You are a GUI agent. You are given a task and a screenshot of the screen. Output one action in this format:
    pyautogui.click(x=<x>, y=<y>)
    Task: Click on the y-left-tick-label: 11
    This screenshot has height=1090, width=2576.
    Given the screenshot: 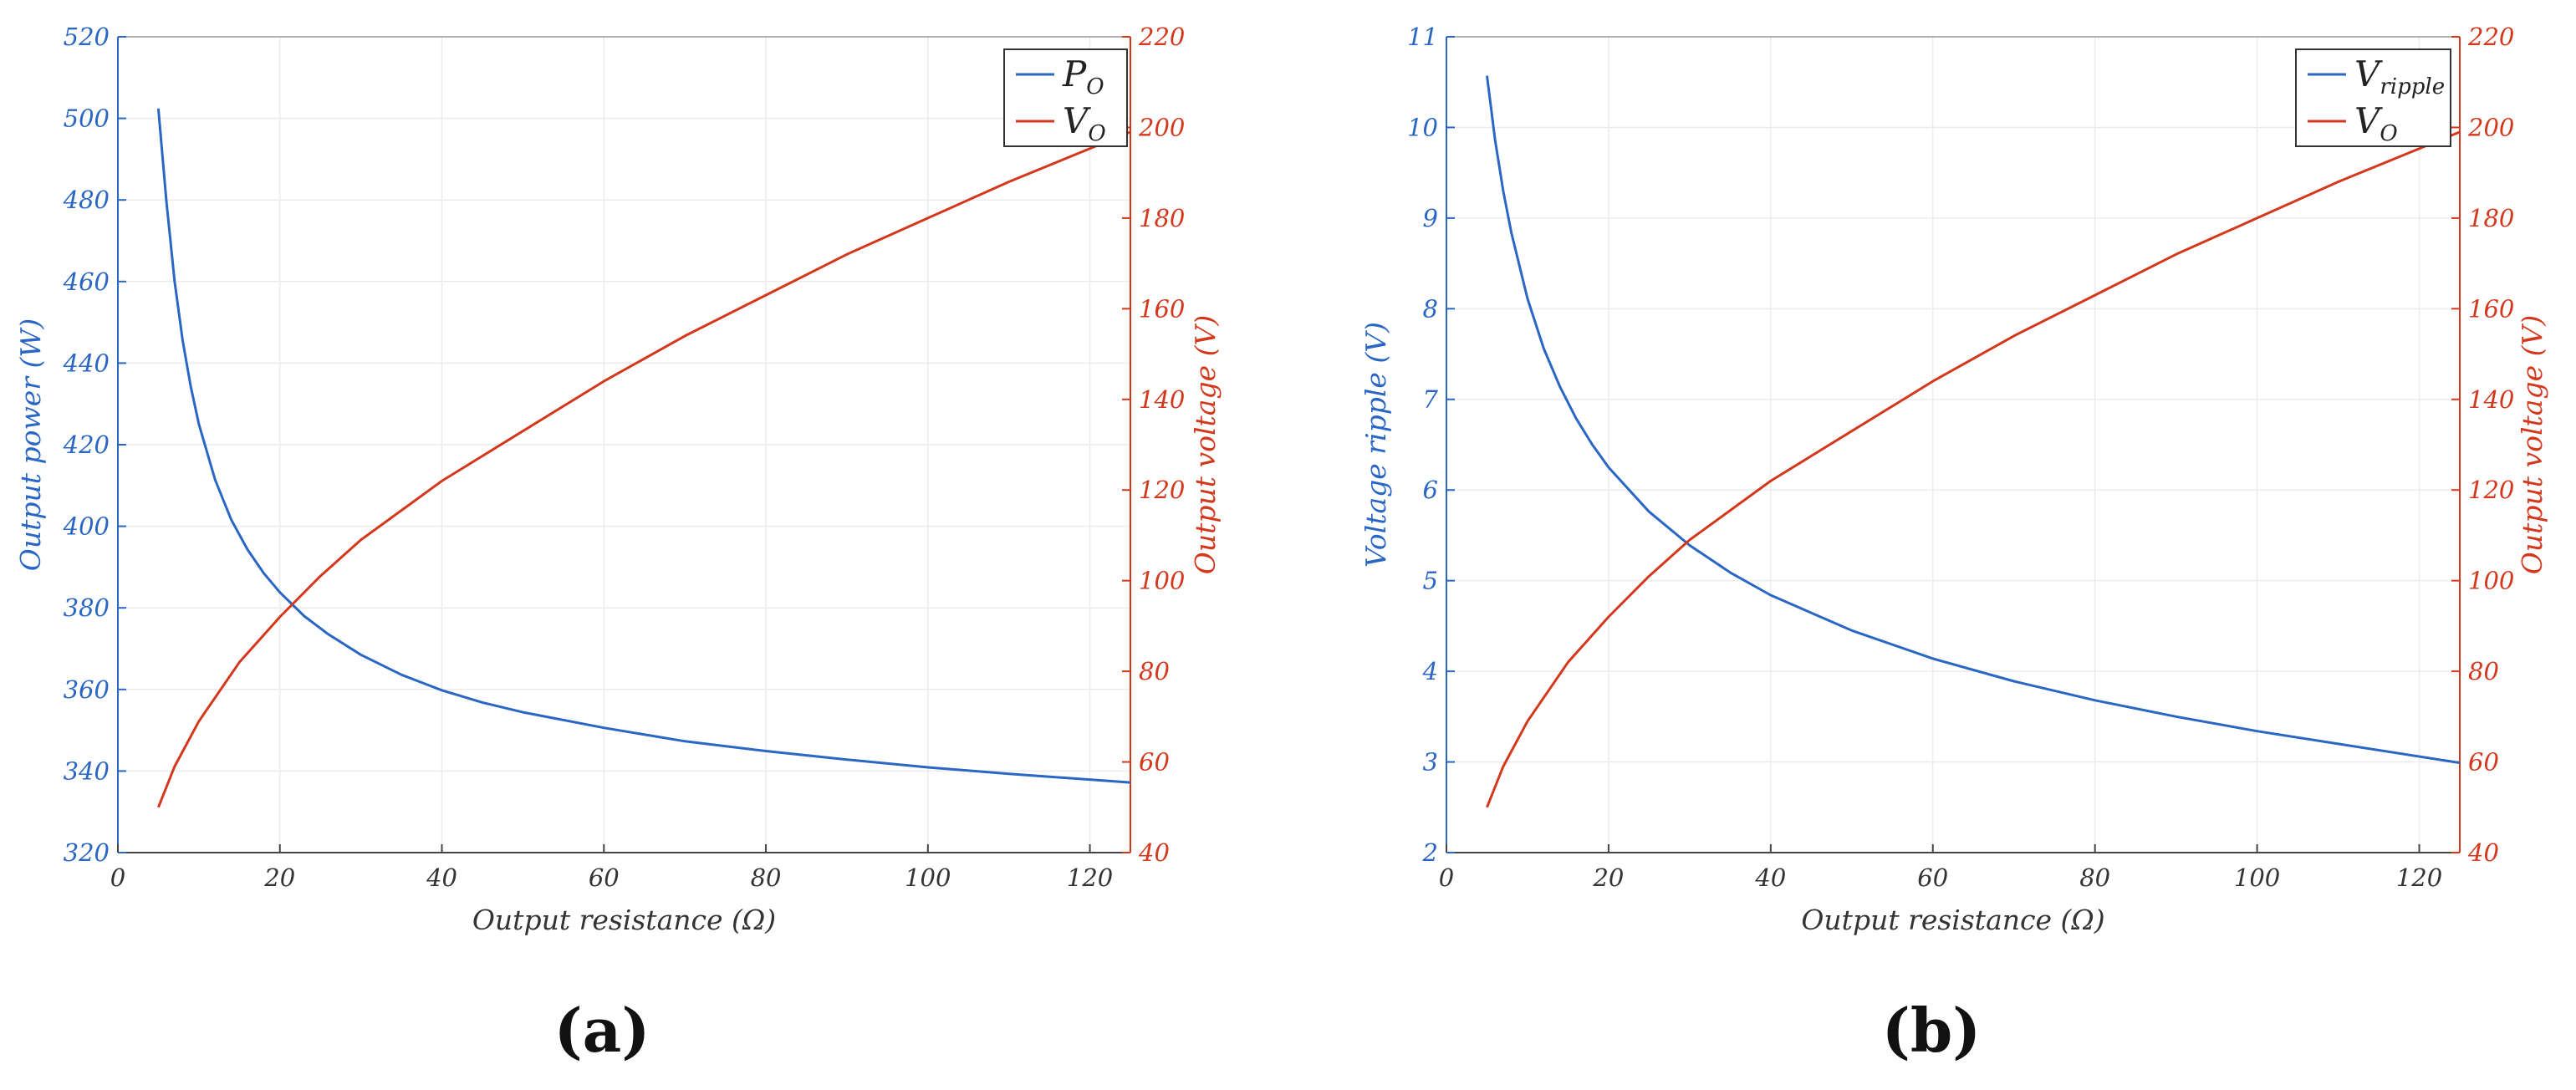 What is the action you would take?
    pyautogui.click(x=1423, y=37)
    